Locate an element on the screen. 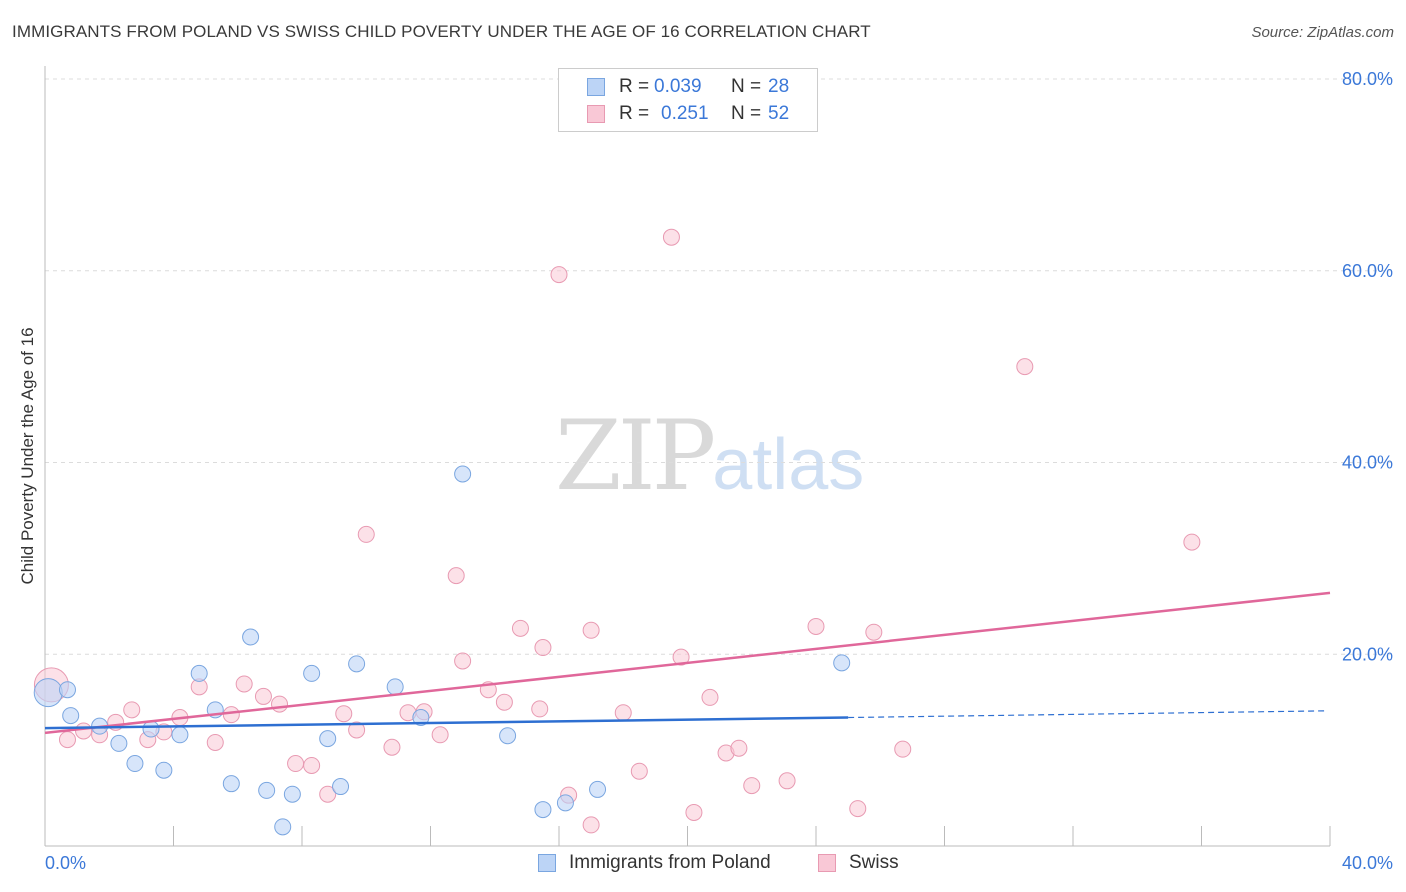  y-tick-label: 80.0% is located at coordinates (1367, 79).